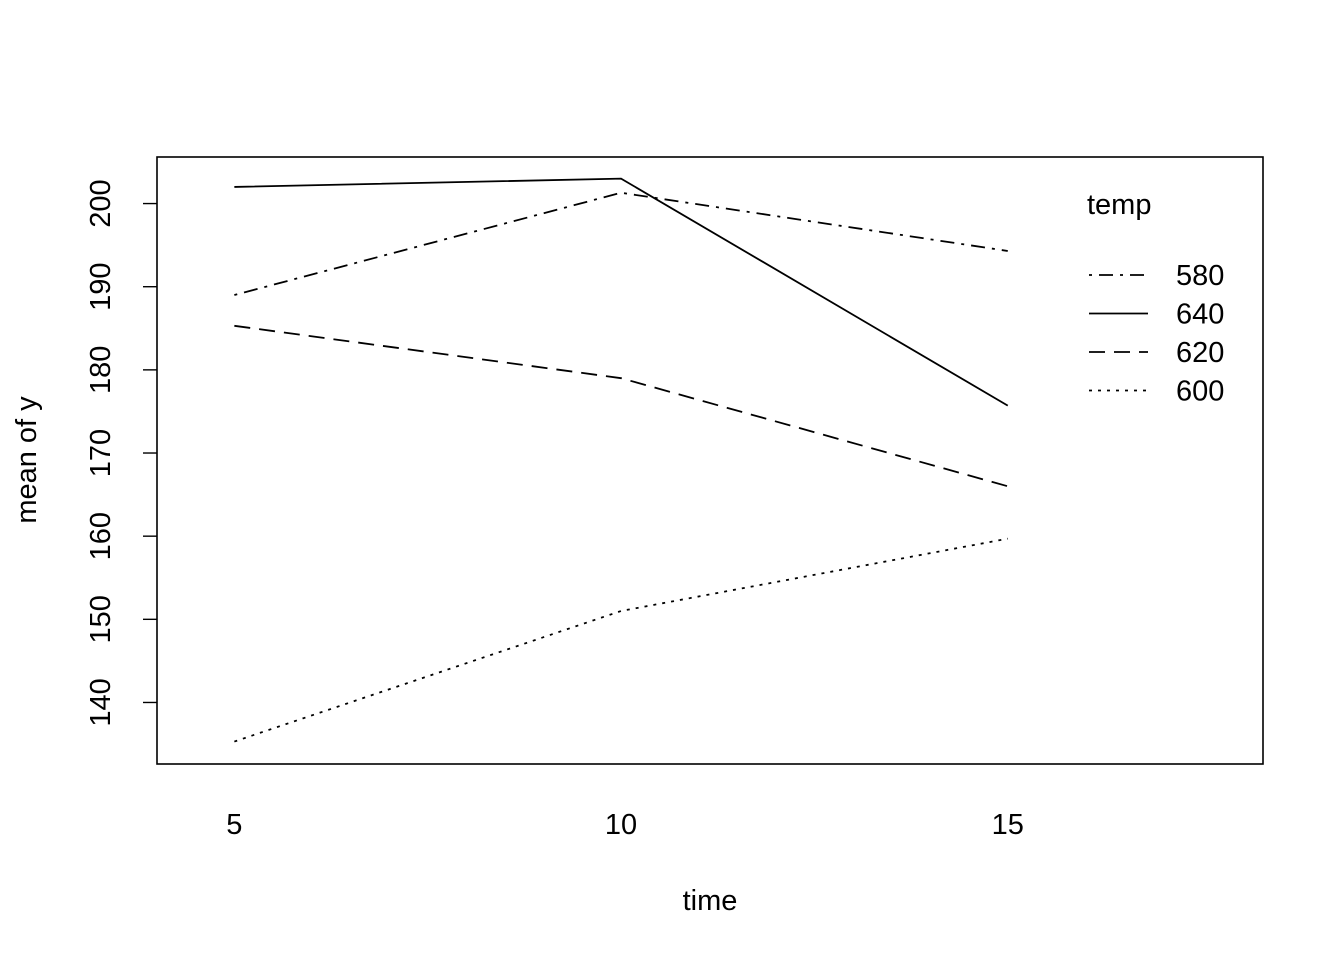 The height and width of the screenshot is (960, 1344). Describe the element at coordinates (101, 702) in the screenshot. I see `y-tick-label-140: 140` at that location.